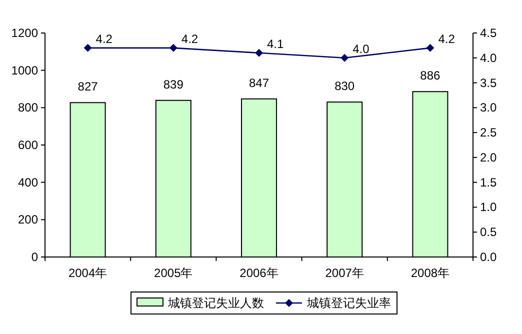 The width and height of the screenshot is (522, 334). What do you see at coordinates (28, 145) in the screenshot?
I see `y-tick-label: 600` at bounding box center [28, 145].